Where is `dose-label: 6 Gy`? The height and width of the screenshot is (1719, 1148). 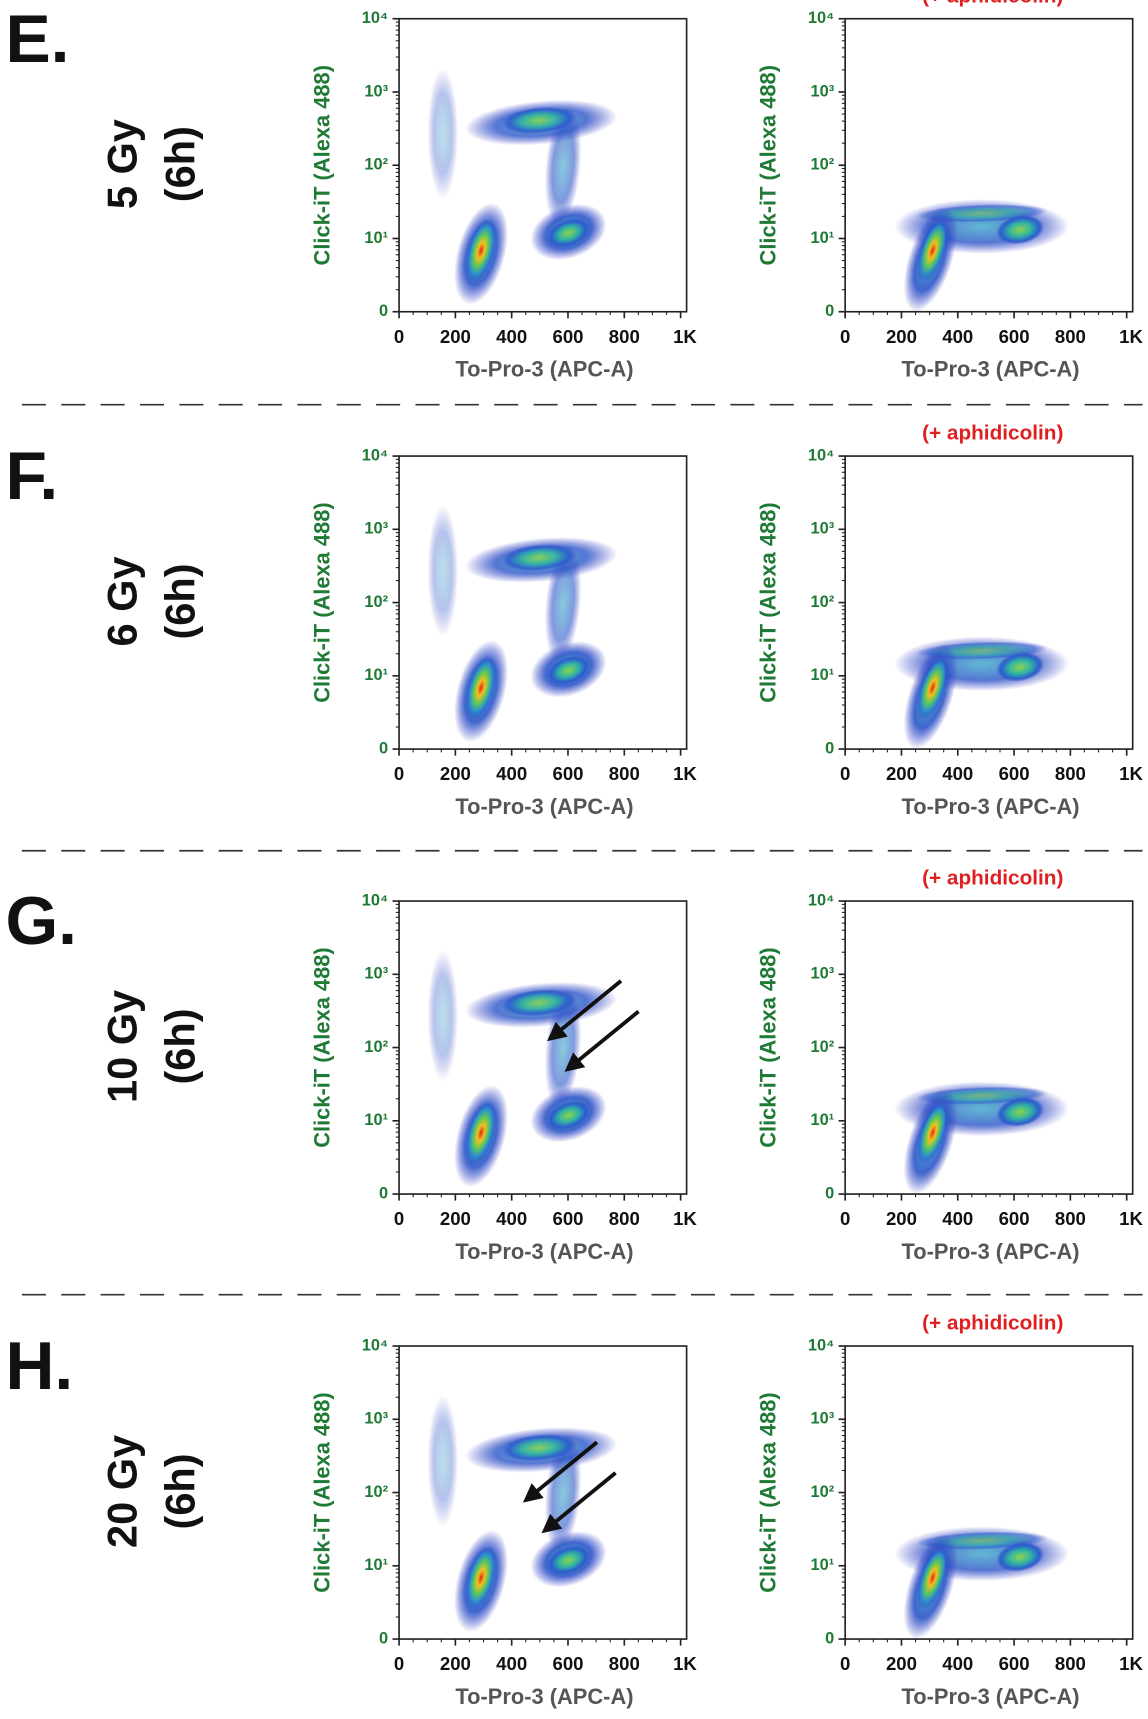 dose-label: 6 Gy is located at coordinates (122, 601).